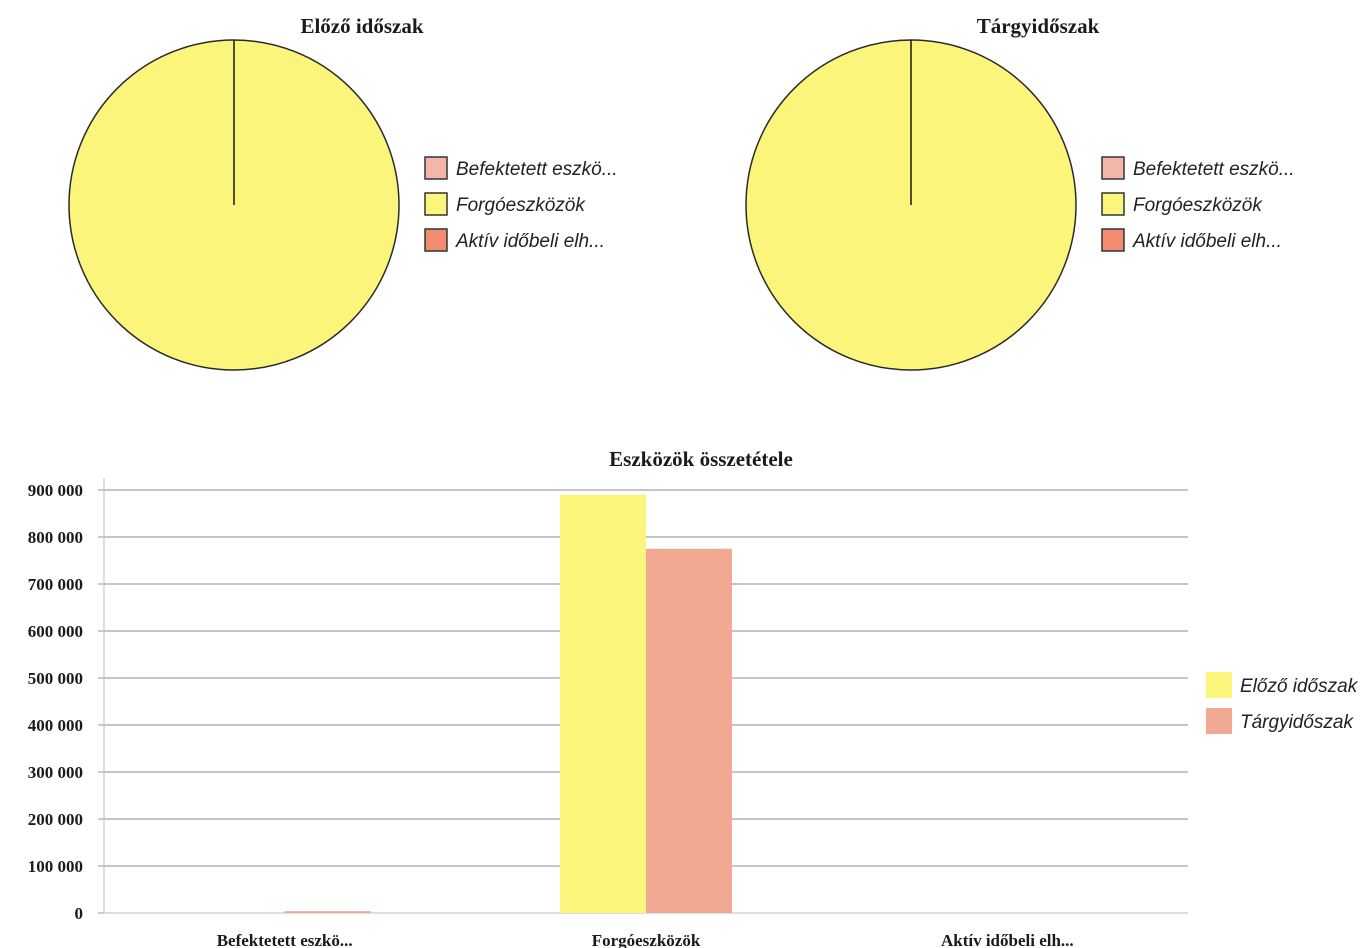  What do you see at coordinates (55, 631) in the screenshot?
I see `y-tick-label: 600 000` at bounding box center [55, 631].